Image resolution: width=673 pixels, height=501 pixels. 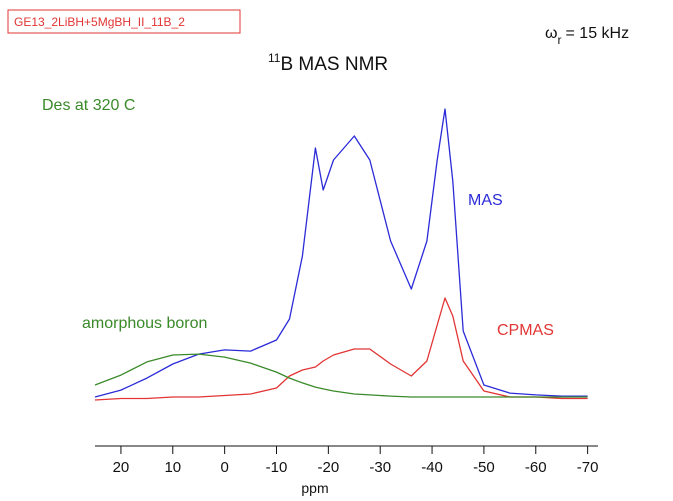 What do you see at coordinates (341, 375) in the screenshot?
I see `series-line` at bounding box center [341, 375].